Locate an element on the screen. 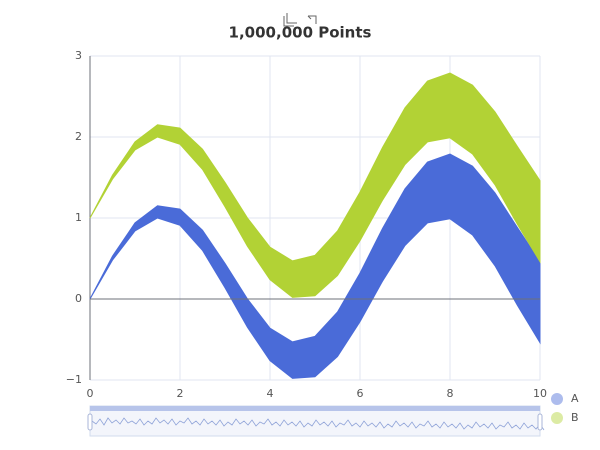 This screenshot has height=450, width=600. zoom-icon is located at coordinates (290, 20).